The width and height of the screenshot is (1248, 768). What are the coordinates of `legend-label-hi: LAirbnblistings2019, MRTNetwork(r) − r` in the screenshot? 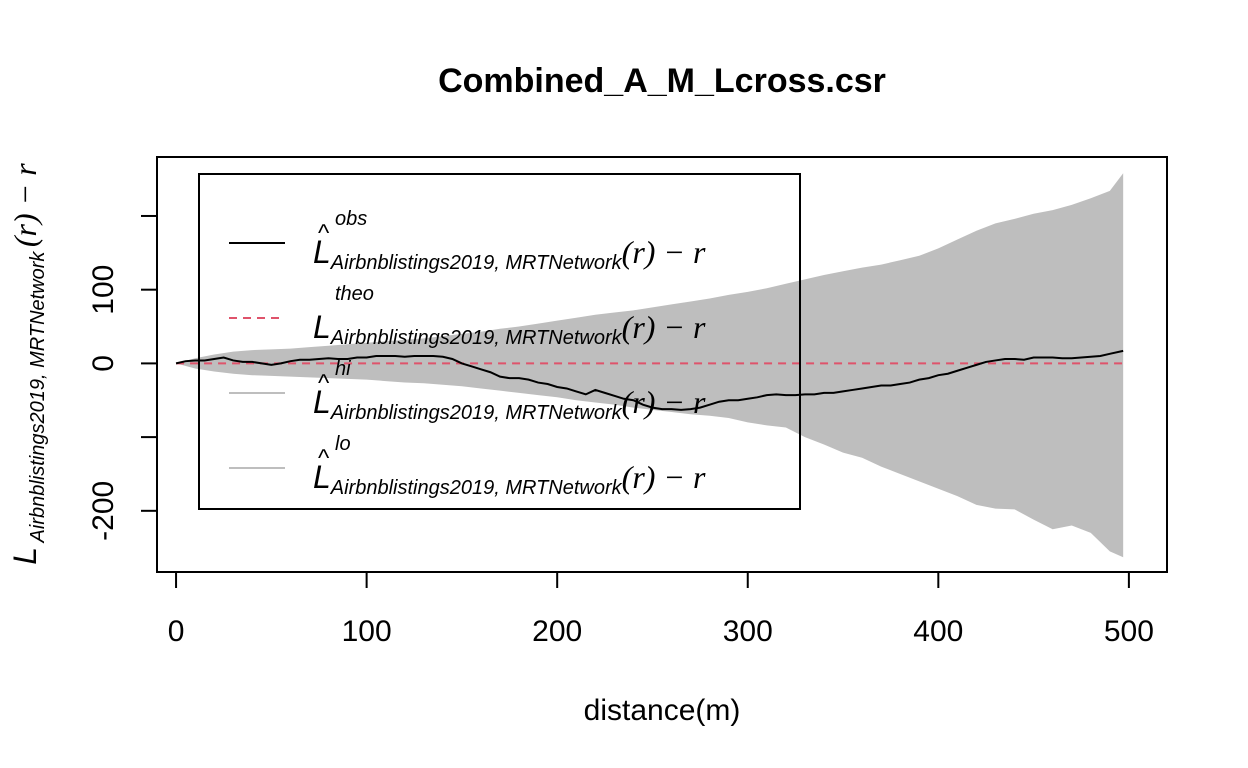 It's located at (509, 404).